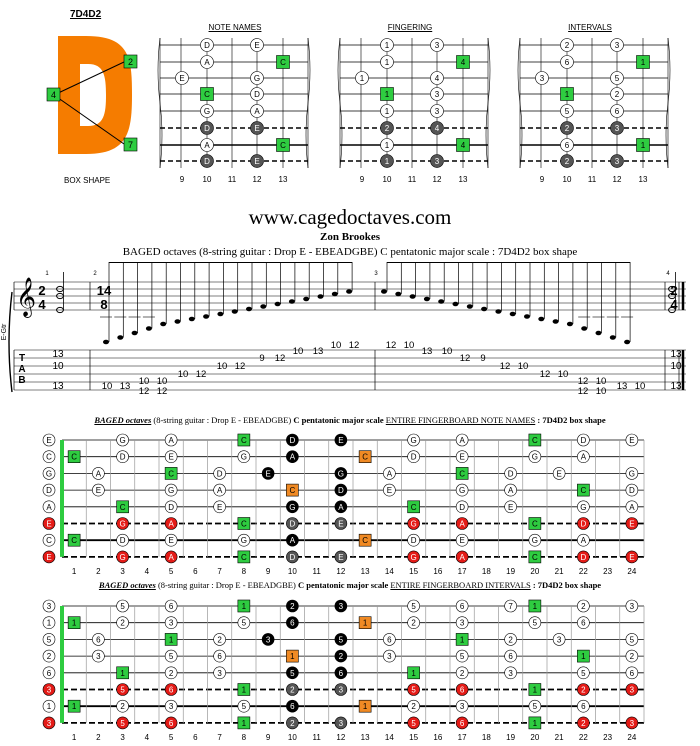 The width and height of the screenshot is (700, 746). I want to click on open-marker-label: D, so click(49, 490).